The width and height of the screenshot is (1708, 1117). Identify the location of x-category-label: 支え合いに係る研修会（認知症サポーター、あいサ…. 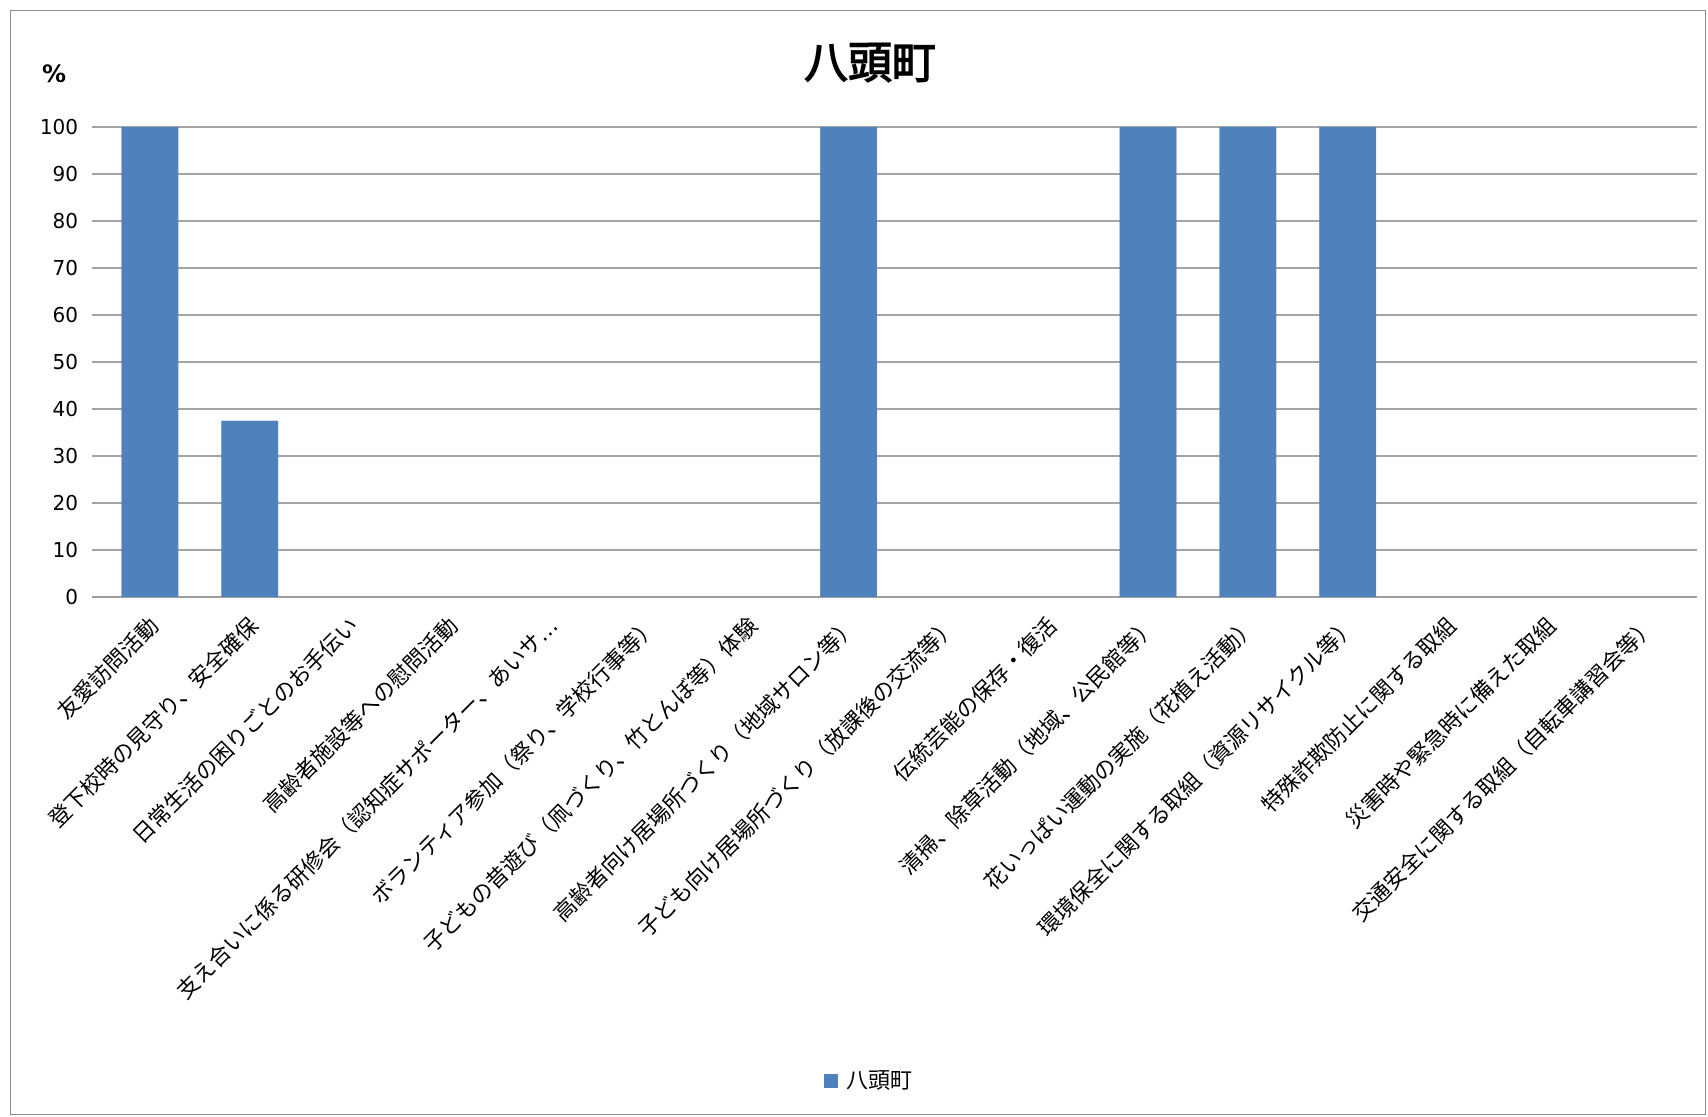
(368, 809).